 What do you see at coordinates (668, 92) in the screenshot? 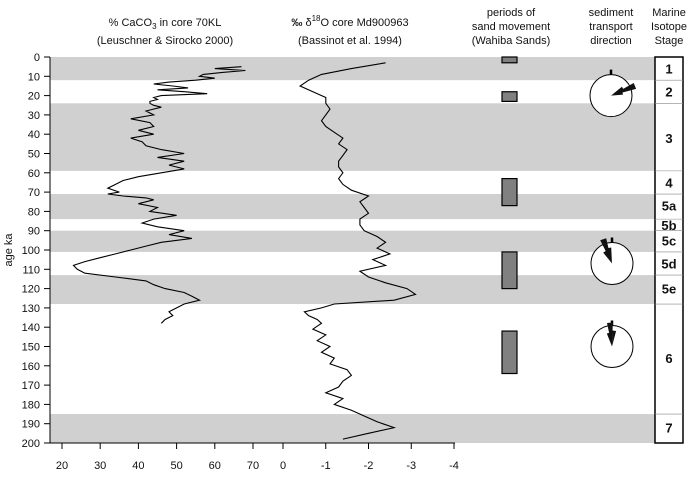
I see `stage-label-2: 2` at bounding box center [668, 92].